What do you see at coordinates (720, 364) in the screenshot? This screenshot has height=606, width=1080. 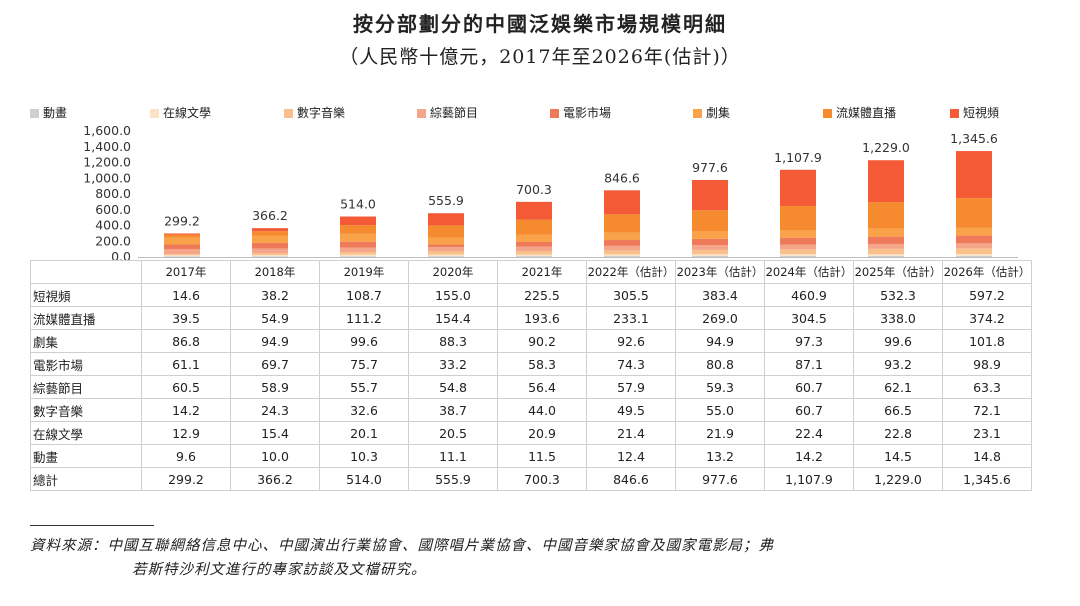 I see `table-cell: 80.8` at bounding box center [720, 364].